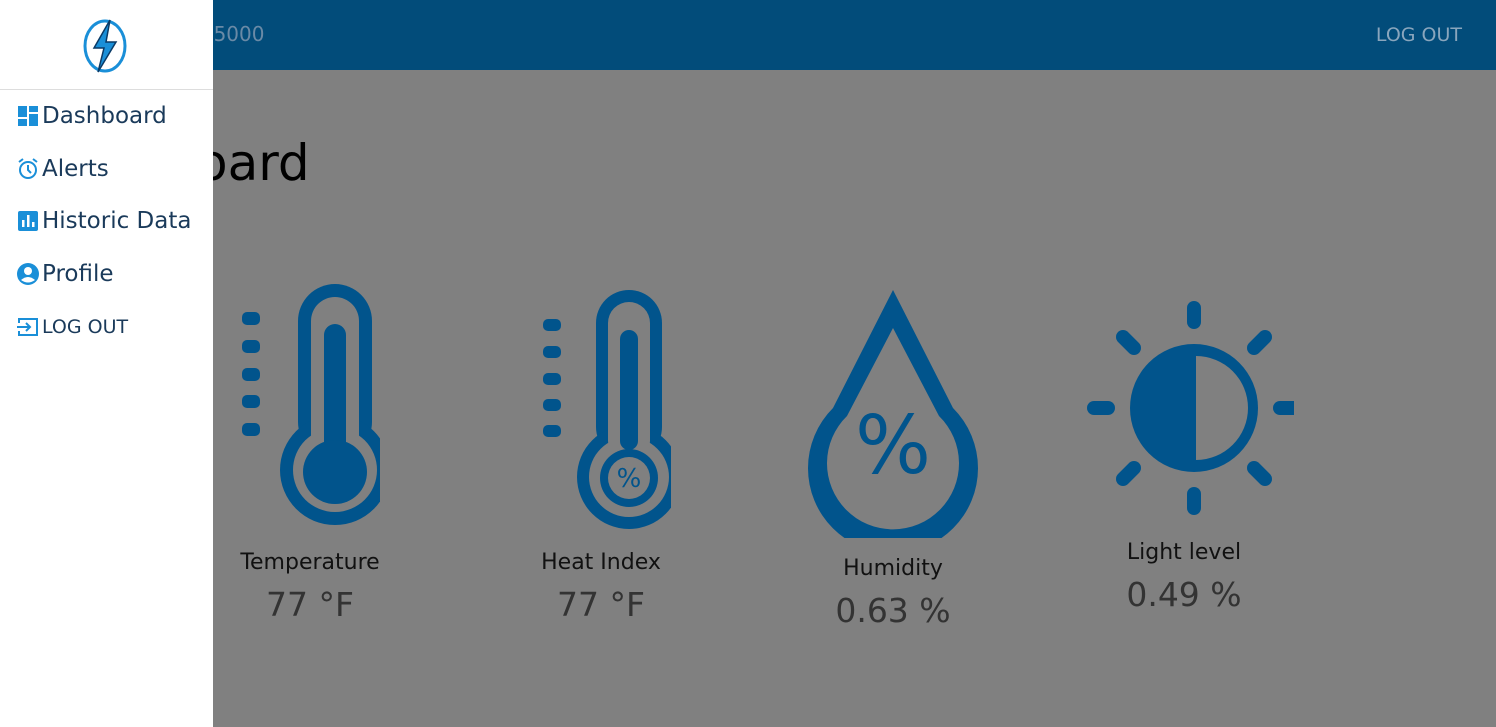 Image resolution: width=1496 pixels, height=727 pixels. I want to click on light-level-card: Light level 0.49 %, so click(1184, 456).